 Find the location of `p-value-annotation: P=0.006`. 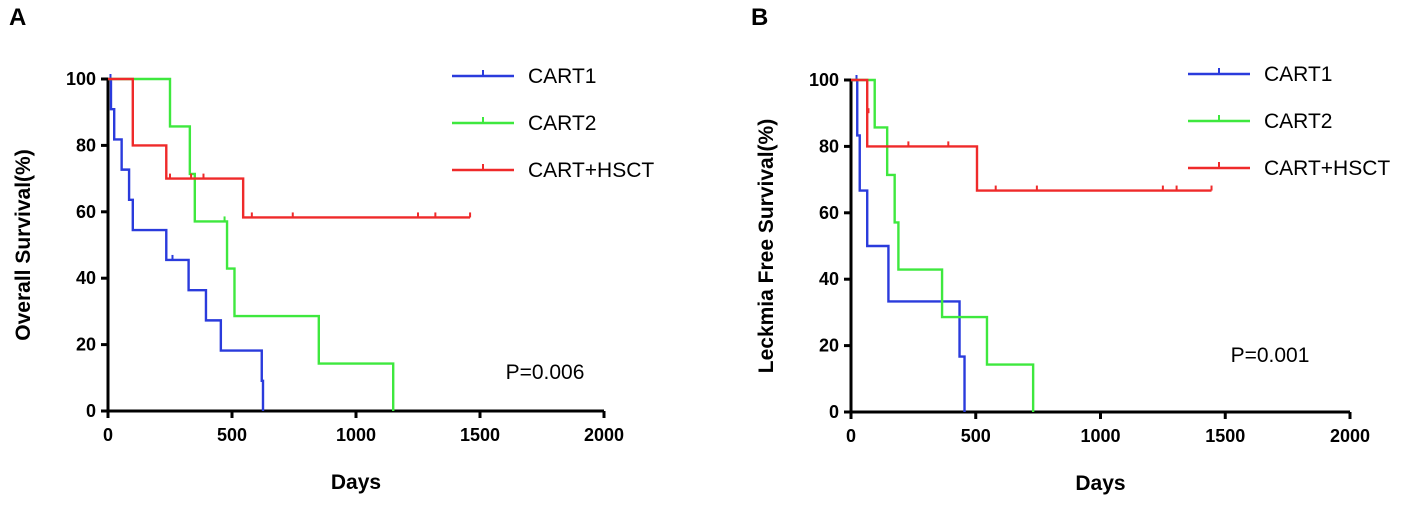

p-value-annotation: P=0.006 is located at coordinates (545, 372).